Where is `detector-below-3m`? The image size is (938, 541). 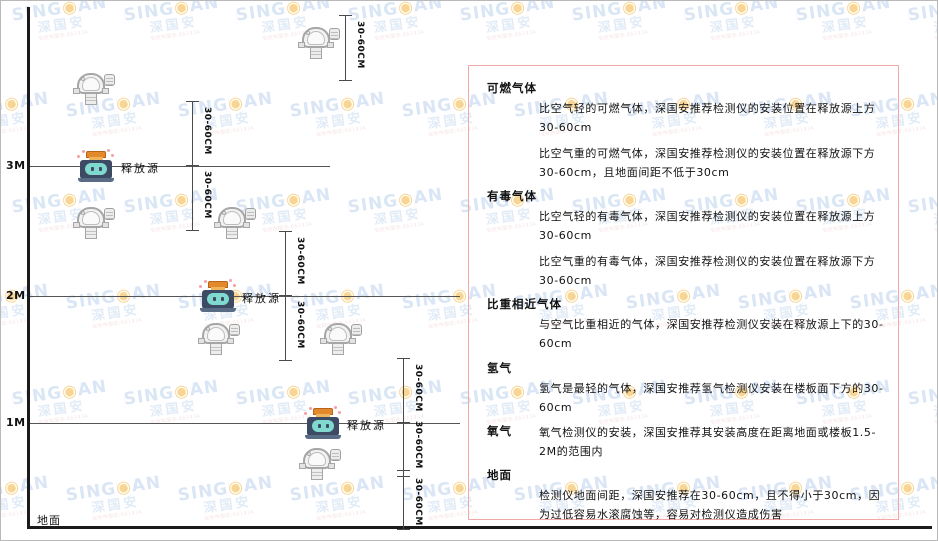
detector-below-3m is located at coordinates (95, 222).